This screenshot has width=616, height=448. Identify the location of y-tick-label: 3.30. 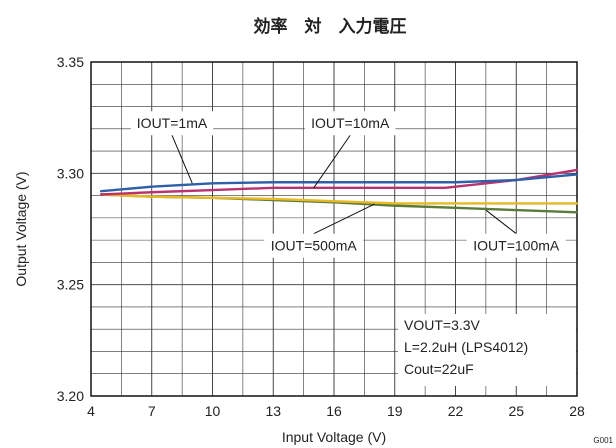
(70, 173).